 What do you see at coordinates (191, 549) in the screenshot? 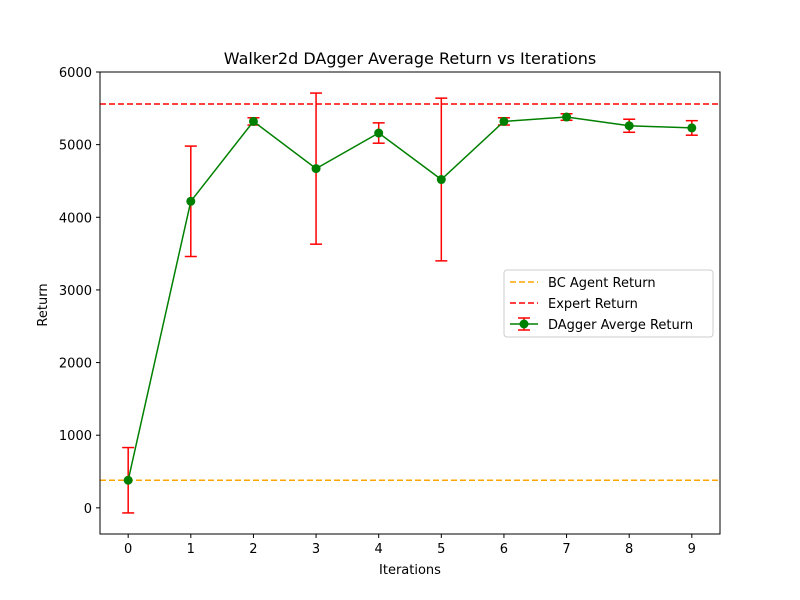
I see `x-tick-label: 1` at bounding box center [191, 549].